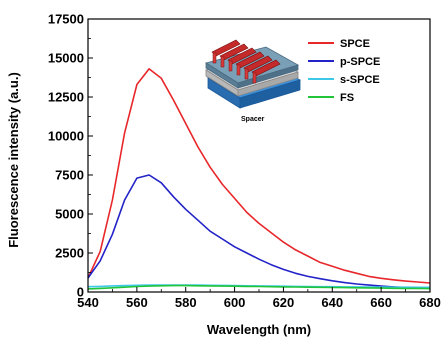 The image size is (441, 349). What do you see at coordinates (355, 44) in the screenshot?
I see `legend-label-0: SPCE` at bounding box center [355, 44].